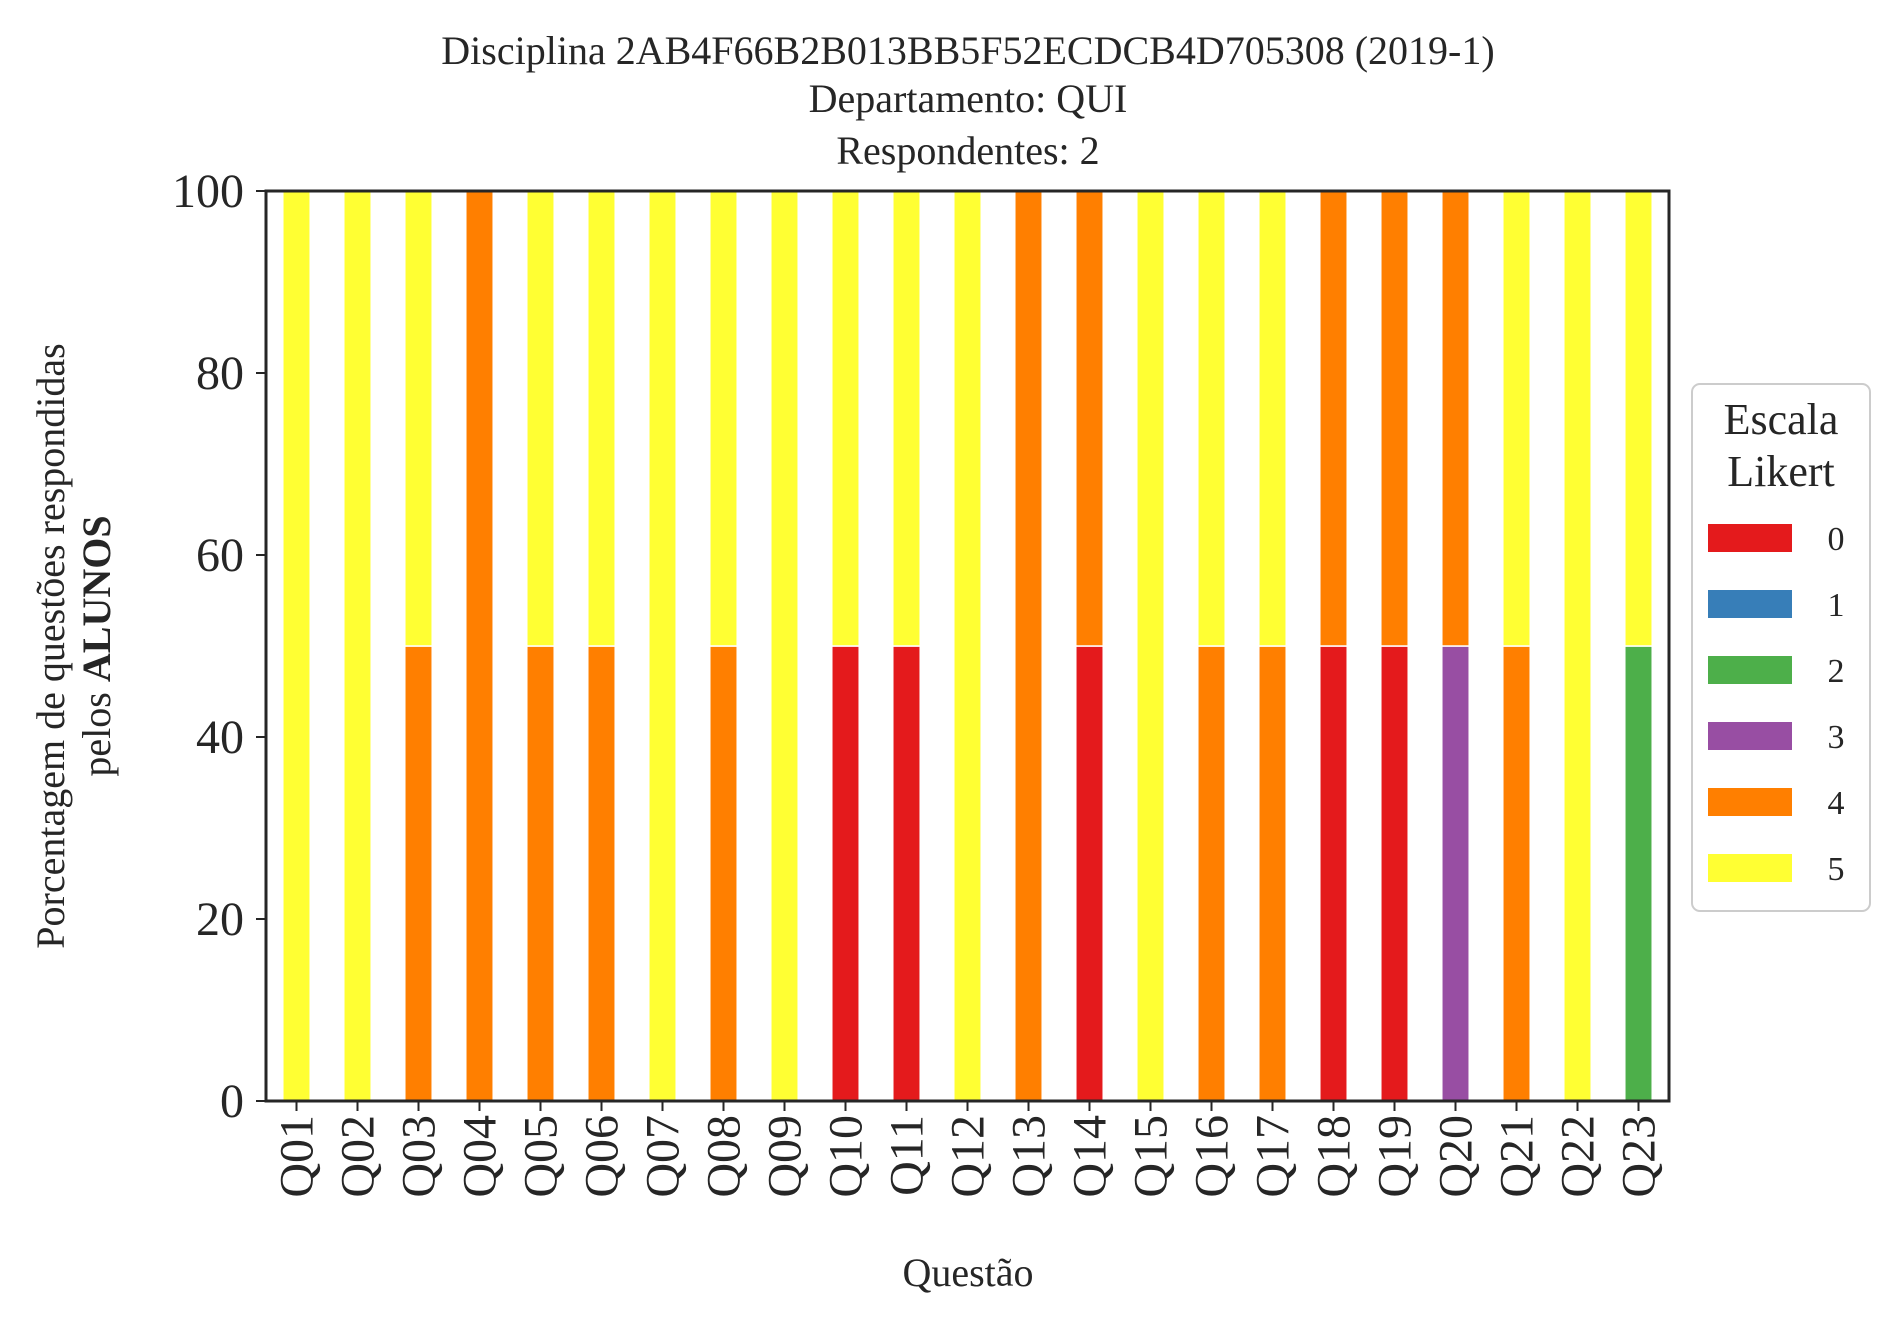 The height and width of the screenshot is (1323, 1892). Describe the element at coordinates (1781, 419) in the screenshot. I see `legend-title-line-1: Escala` at that location.